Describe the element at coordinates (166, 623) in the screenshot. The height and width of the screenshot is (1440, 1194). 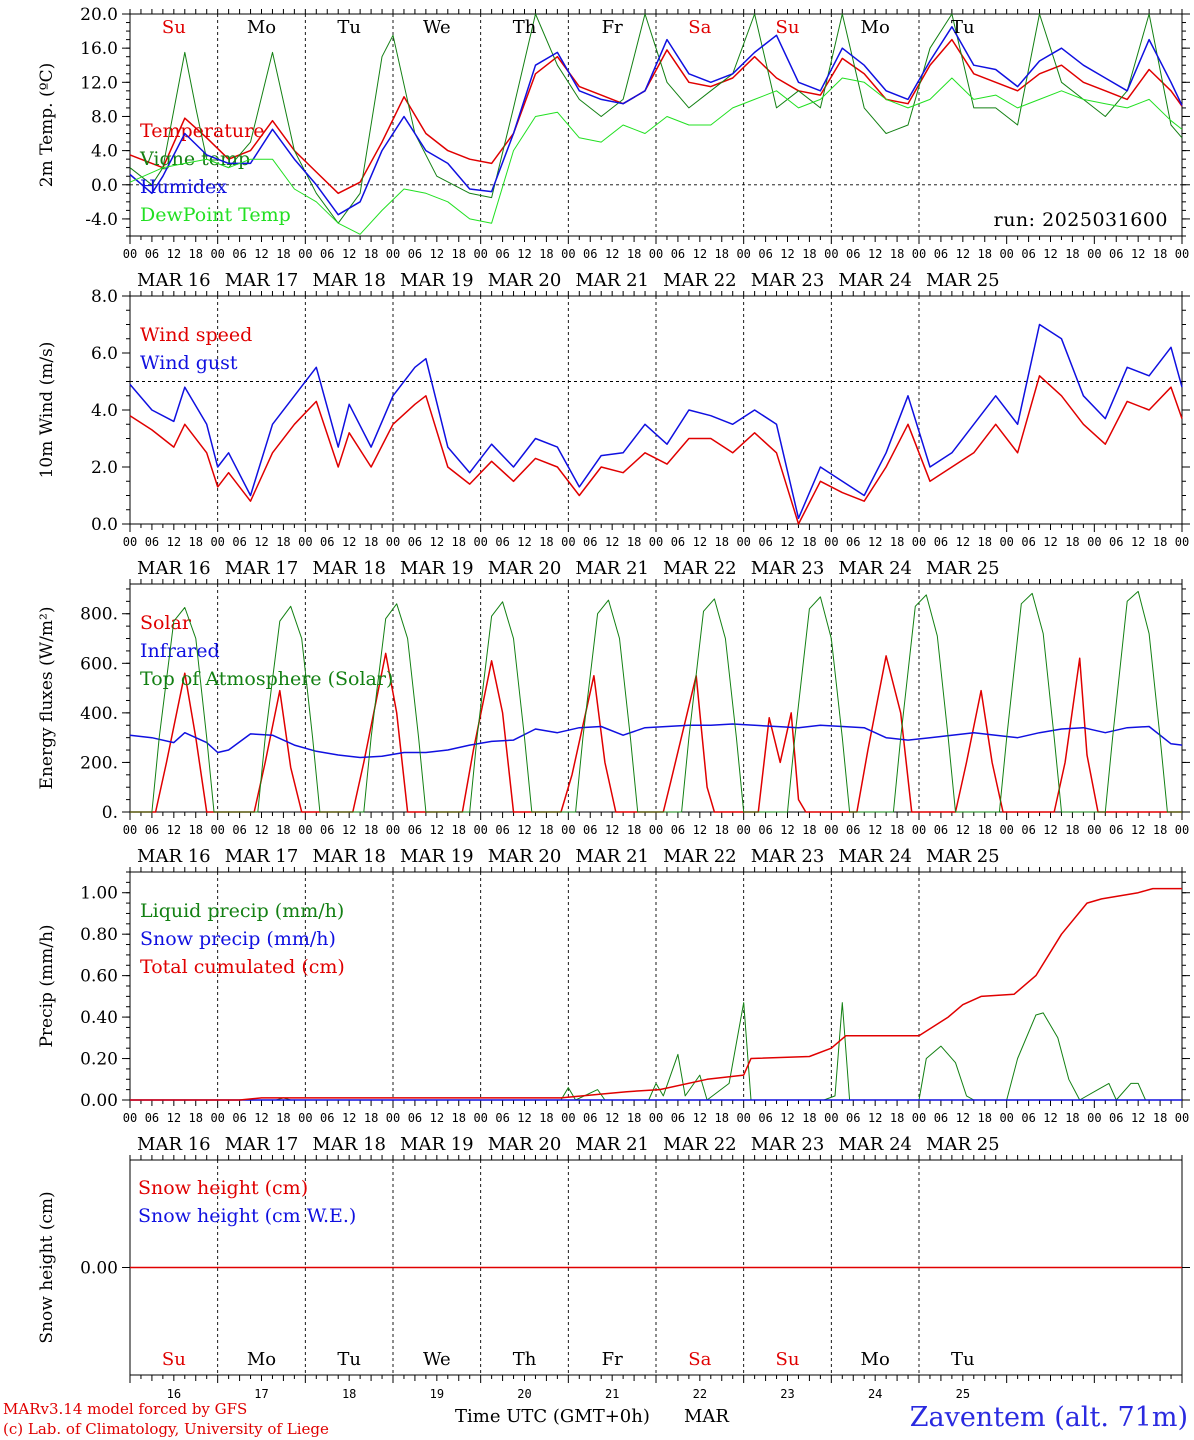
I see `legend-entry: Solar` at that location.